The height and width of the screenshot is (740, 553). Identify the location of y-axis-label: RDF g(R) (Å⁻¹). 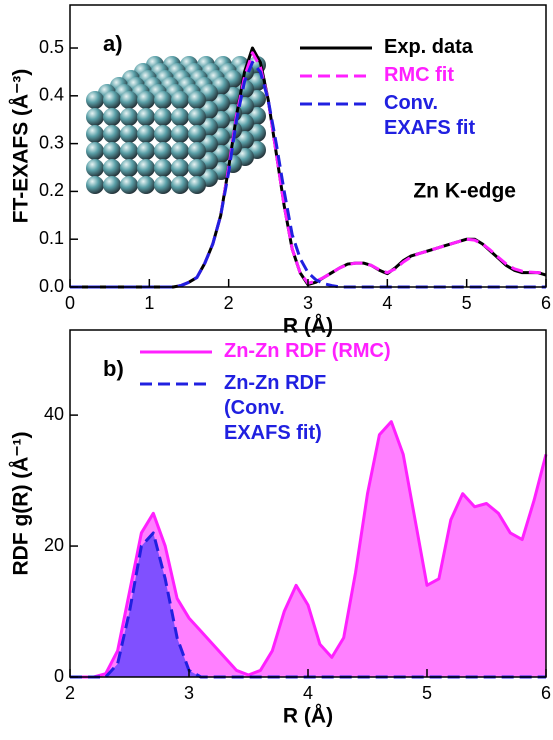
(21, 503).